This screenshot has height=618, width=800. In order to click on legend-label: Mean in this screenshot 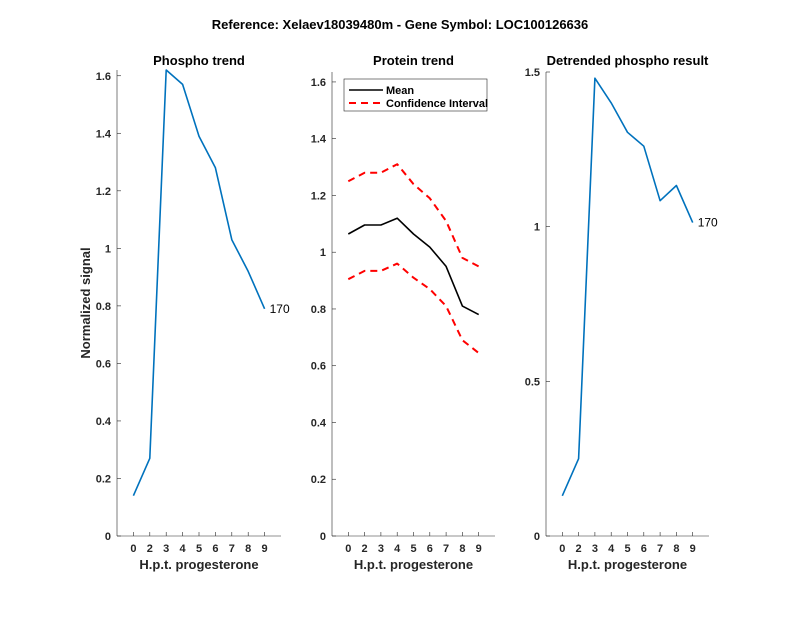, I will do `click(400, 91)`.